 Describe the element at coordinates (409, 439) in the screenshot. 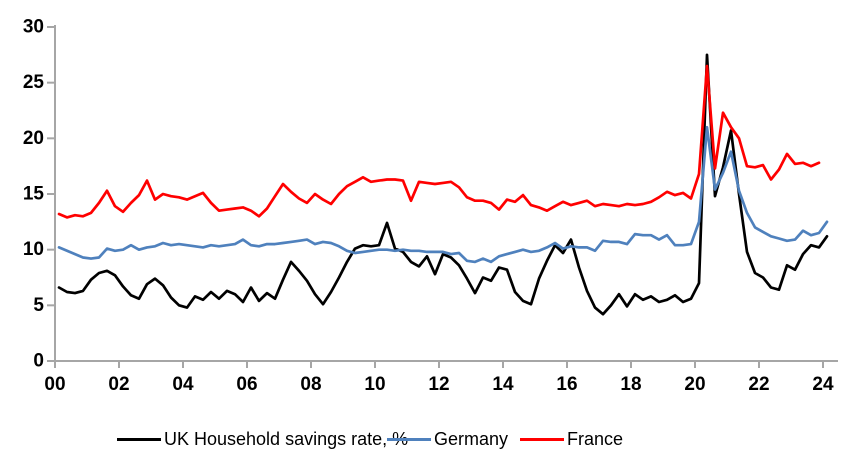

I see `legend-line-germany` at that location.